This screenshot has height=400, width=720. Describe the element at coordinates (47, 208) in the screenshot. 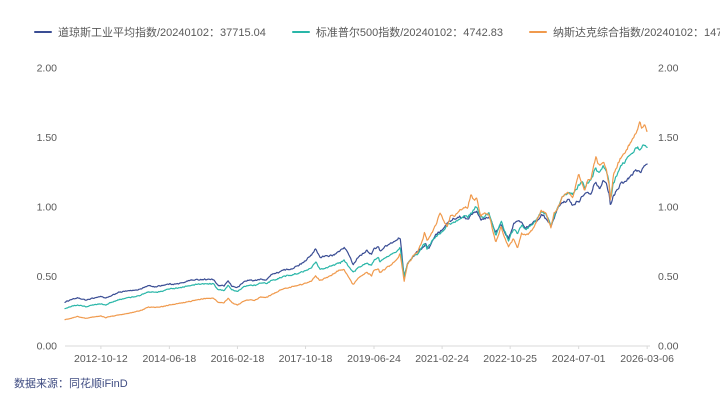

I see `y-tick-label-left: 1.00` at that location.